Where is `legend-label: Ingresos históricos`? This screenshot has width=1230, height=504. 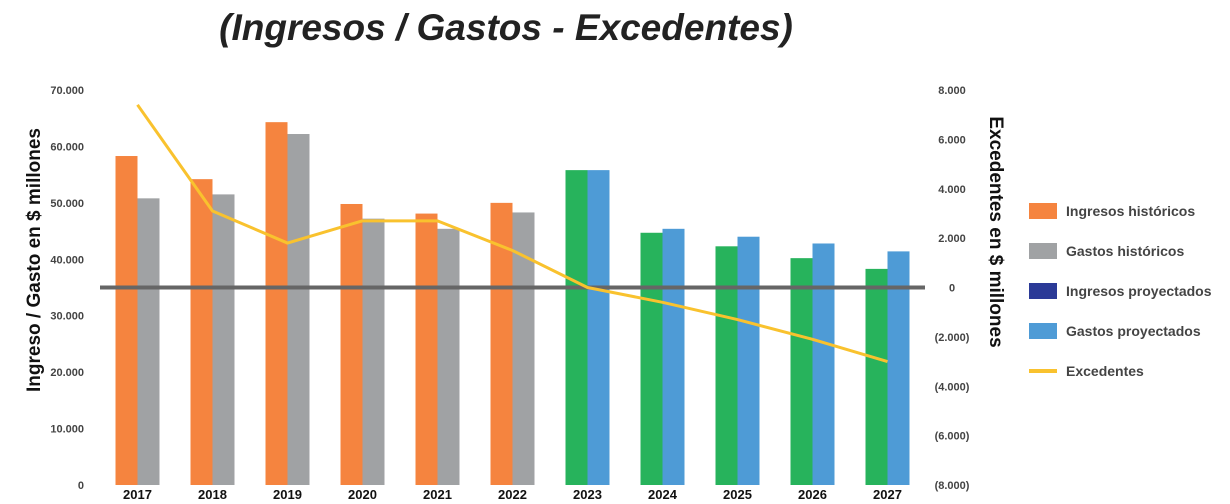
legend-label: Ingresos históricos is located at coordinates (1130, 211).